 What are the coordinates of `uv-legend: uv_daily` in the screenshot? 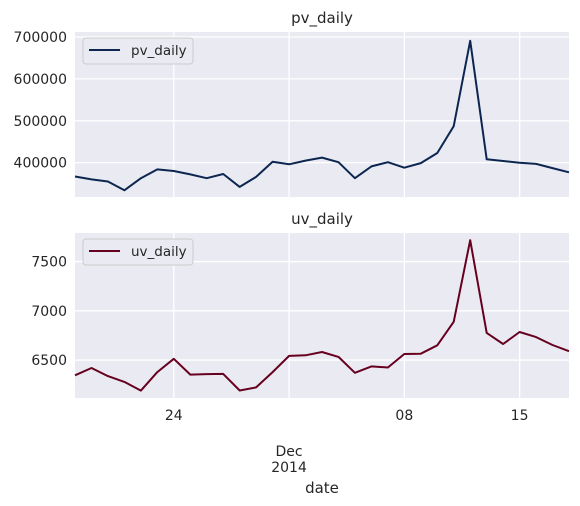 It's located at (138, 252).